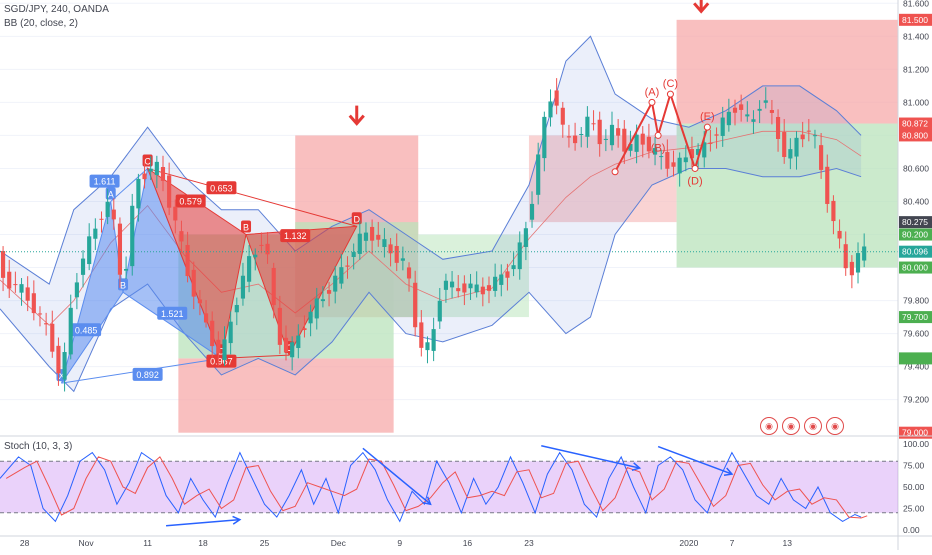  I want to click on ratio-label-text: 1.611, so click(105, 182).